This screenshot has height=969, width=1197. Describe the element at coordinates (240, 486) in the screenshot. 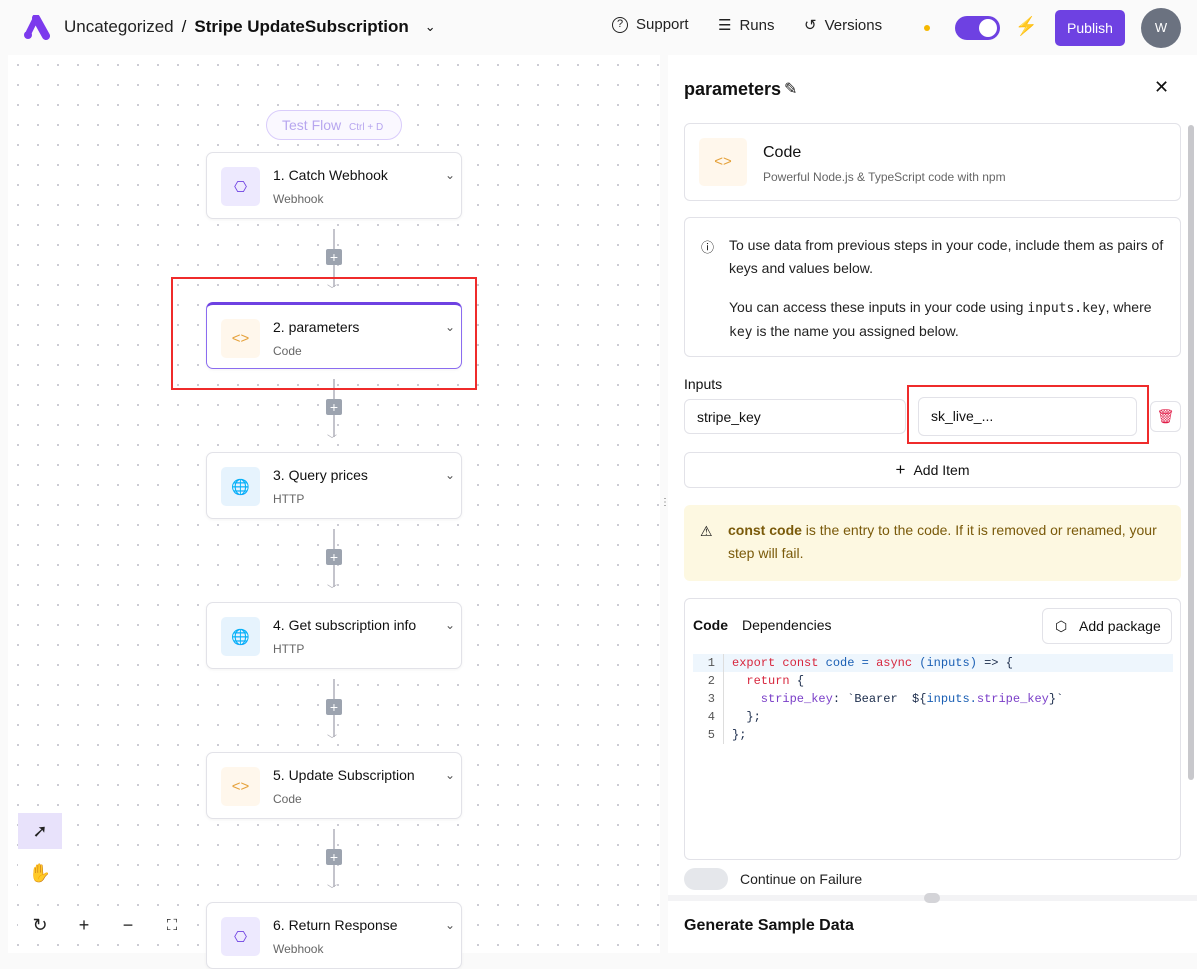

I see `globe-icon: 🌐` at that location.